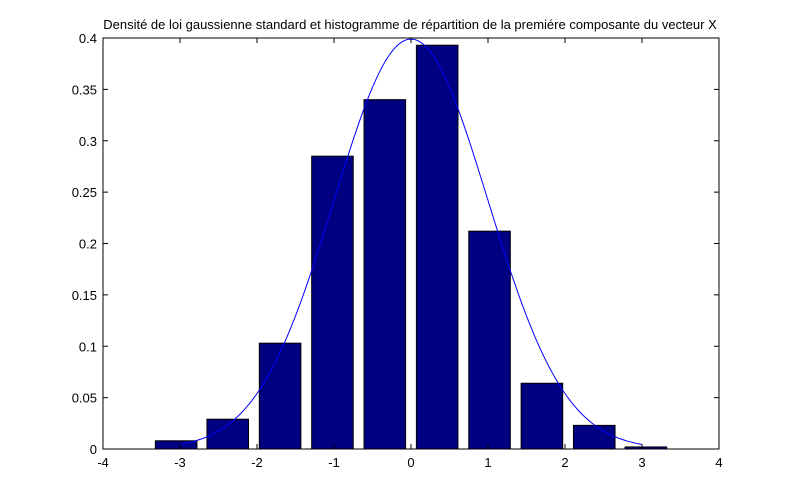 The height and width of the screenshot is (504, 795). I want to click on y-tick-label: 0.35, so click(84, 89).